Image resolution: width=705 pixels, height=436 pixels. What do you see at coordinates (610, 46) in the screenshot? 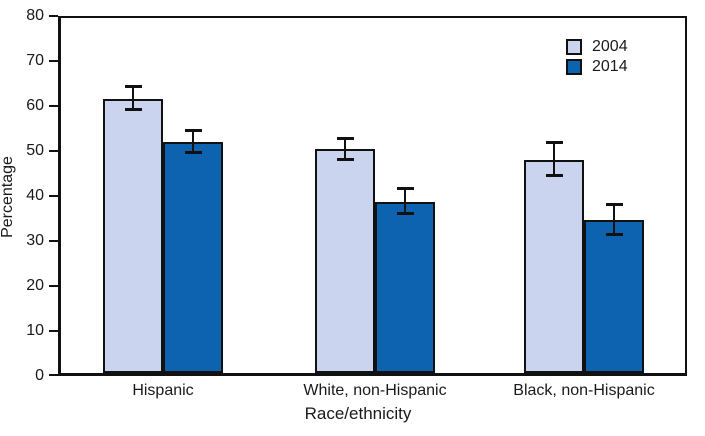
I see `legend-label-2004: 2004` at bounding box center [610, 46].